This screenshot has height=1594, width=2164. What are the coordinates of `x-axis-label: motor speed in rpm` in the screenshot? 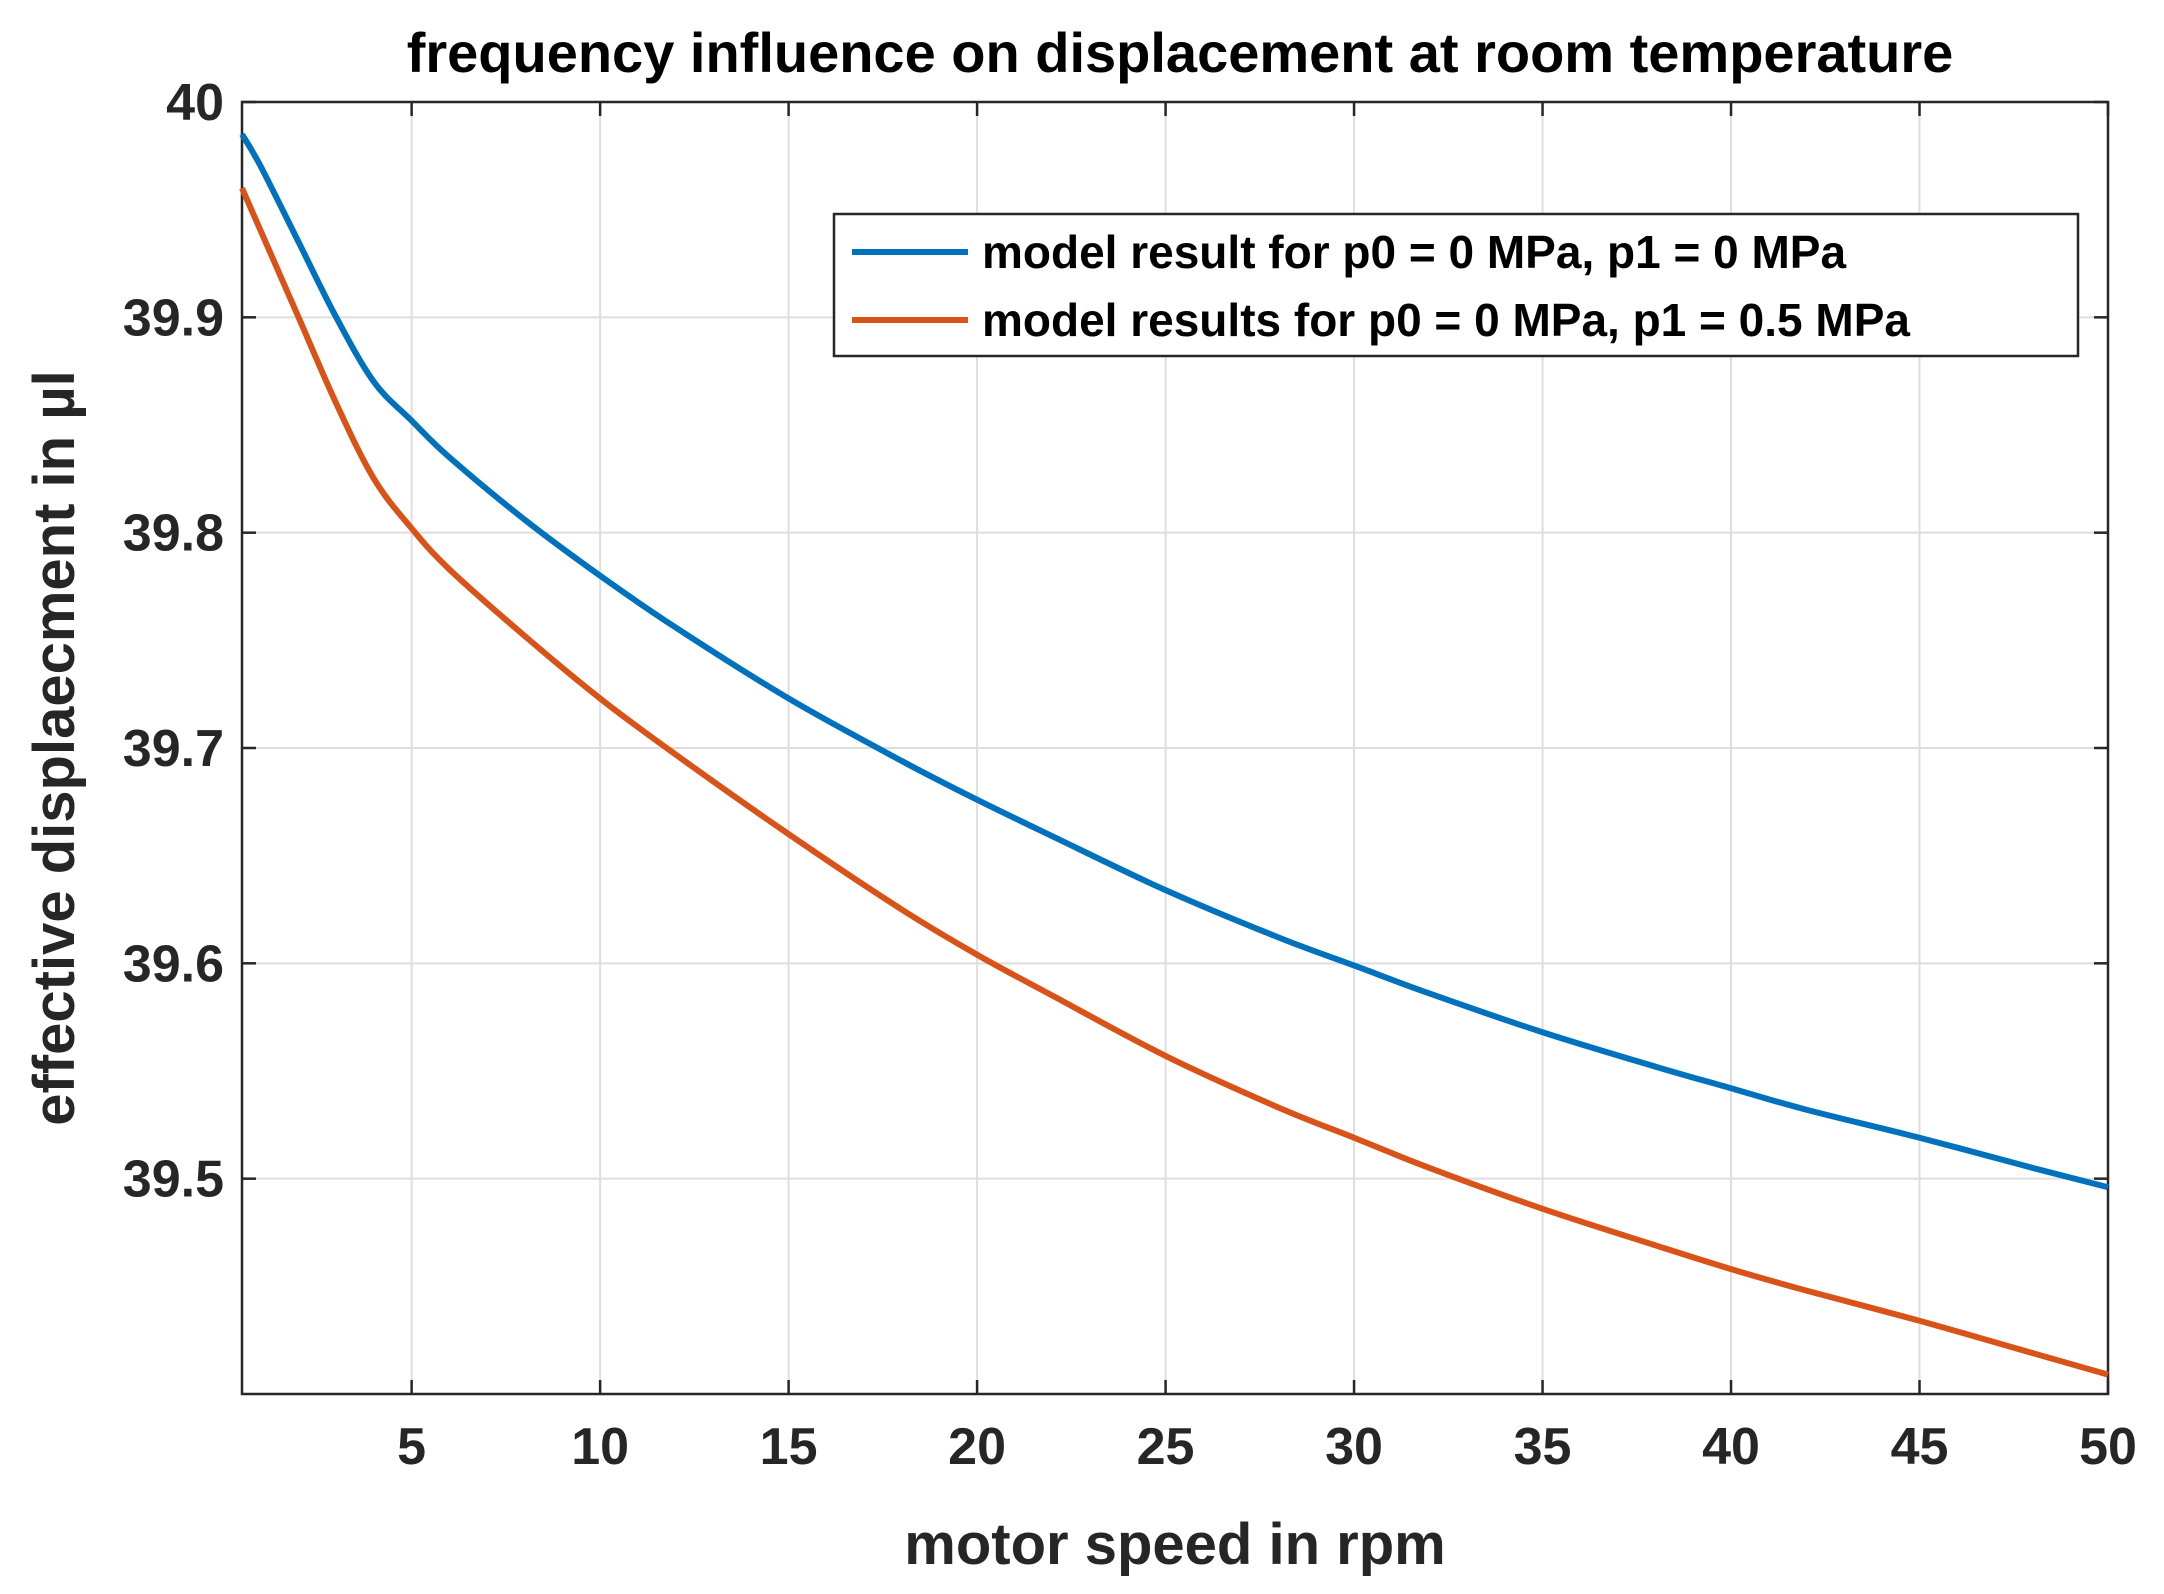 It's located at (1174, 1544).